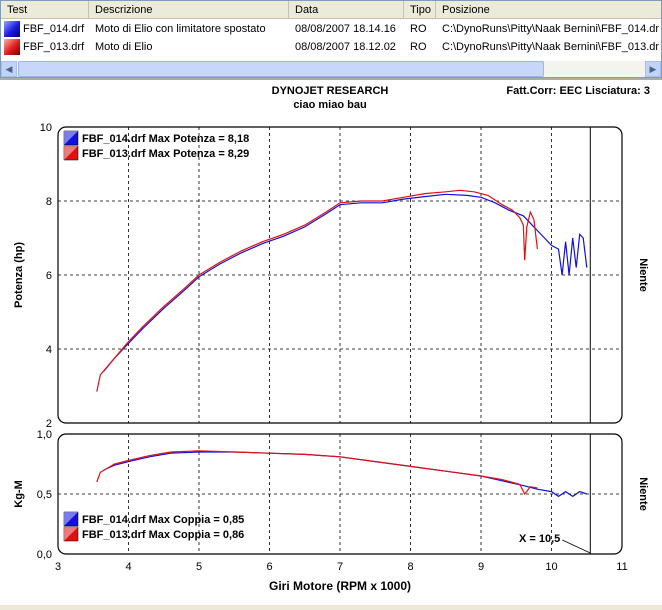 The image size is (662, 610). I want to click on horizontal-scrollbar: ◀ ▶, so click(331, 69).